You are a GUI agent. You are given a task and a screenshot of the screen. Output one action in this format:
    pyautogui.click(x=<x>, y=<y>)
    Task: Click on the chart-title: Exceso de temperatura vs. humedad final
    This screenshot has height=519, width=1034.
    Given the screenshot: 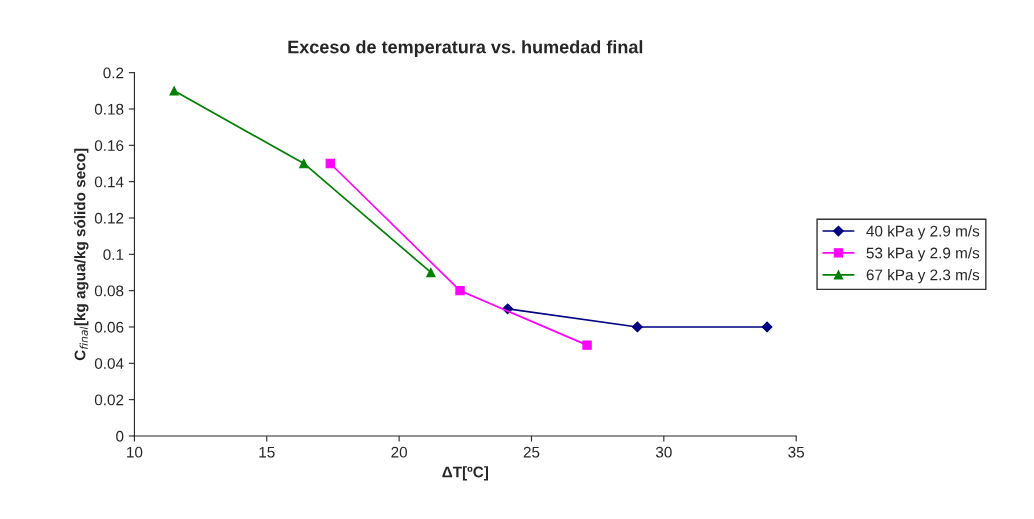 What is the action you would take?
    pyautogui.click(x=465, y=48)
    